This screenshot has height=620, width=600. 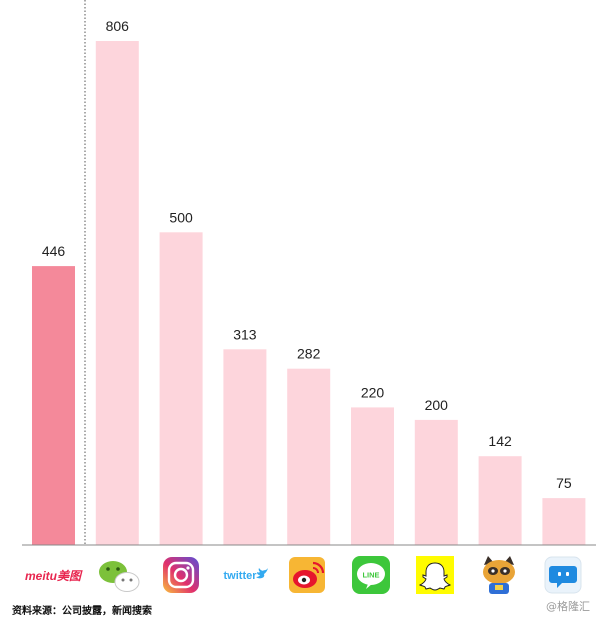 I want to click on weibo-icon, so click(x=307, y=575).